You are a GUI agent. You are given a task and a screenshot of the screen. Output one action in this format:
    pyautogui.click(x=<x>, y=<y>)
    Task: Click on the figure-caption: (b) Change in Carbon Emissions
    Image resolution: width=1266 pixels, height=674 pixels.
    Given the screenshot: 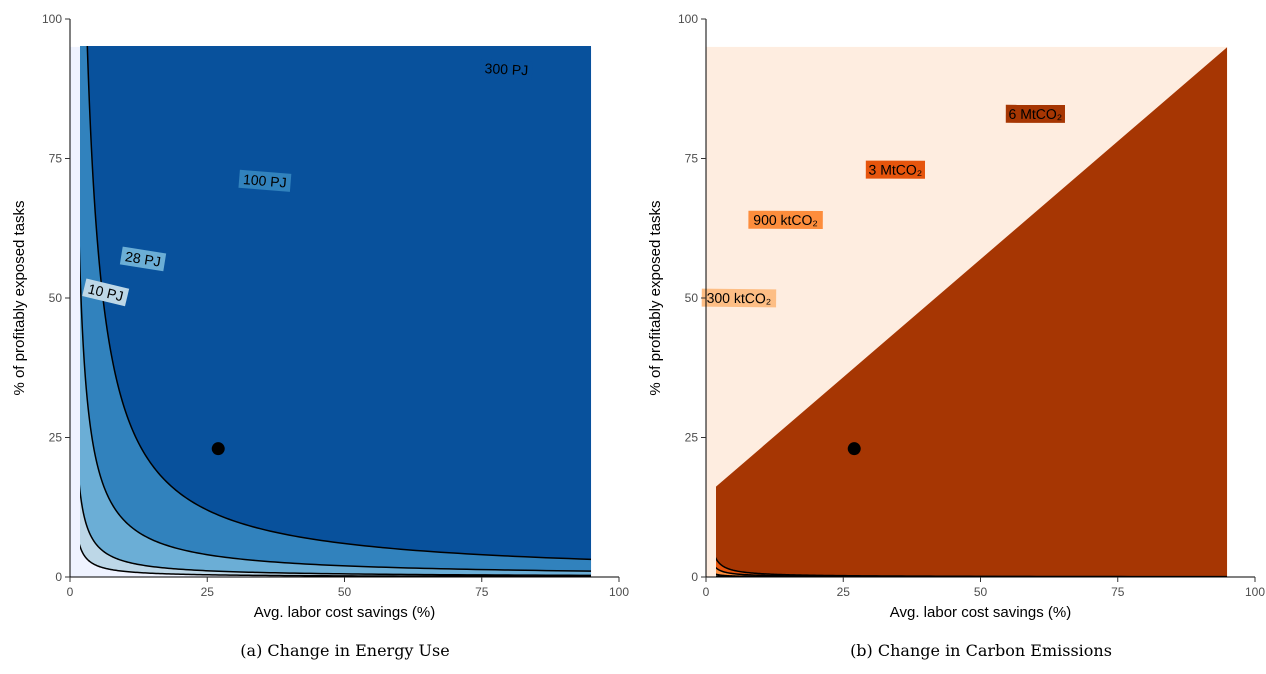 What is the action you would take?
    pyautogui.click(x=981, y=650)
    